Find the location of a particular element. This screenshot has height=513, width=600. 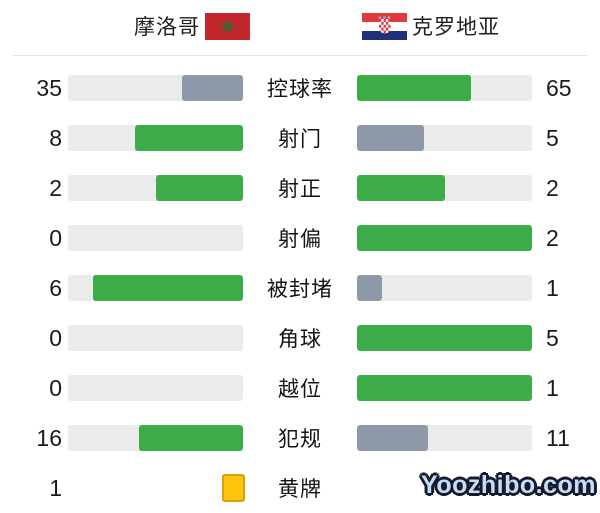

stat-row: 35 控球率 65 is located at coordinates (300, 88).